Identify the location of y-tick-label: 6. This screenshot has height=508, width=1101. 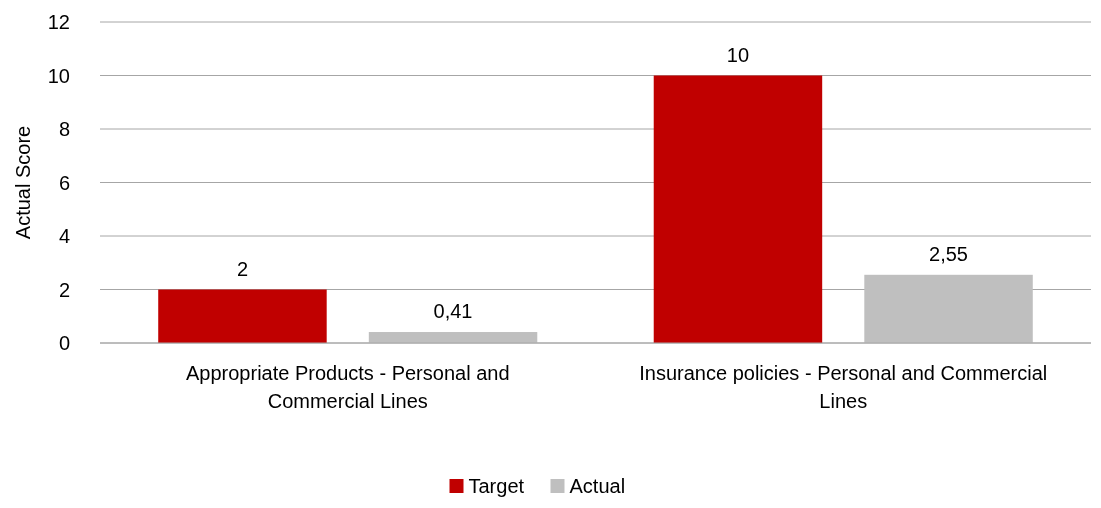
(64, 182).